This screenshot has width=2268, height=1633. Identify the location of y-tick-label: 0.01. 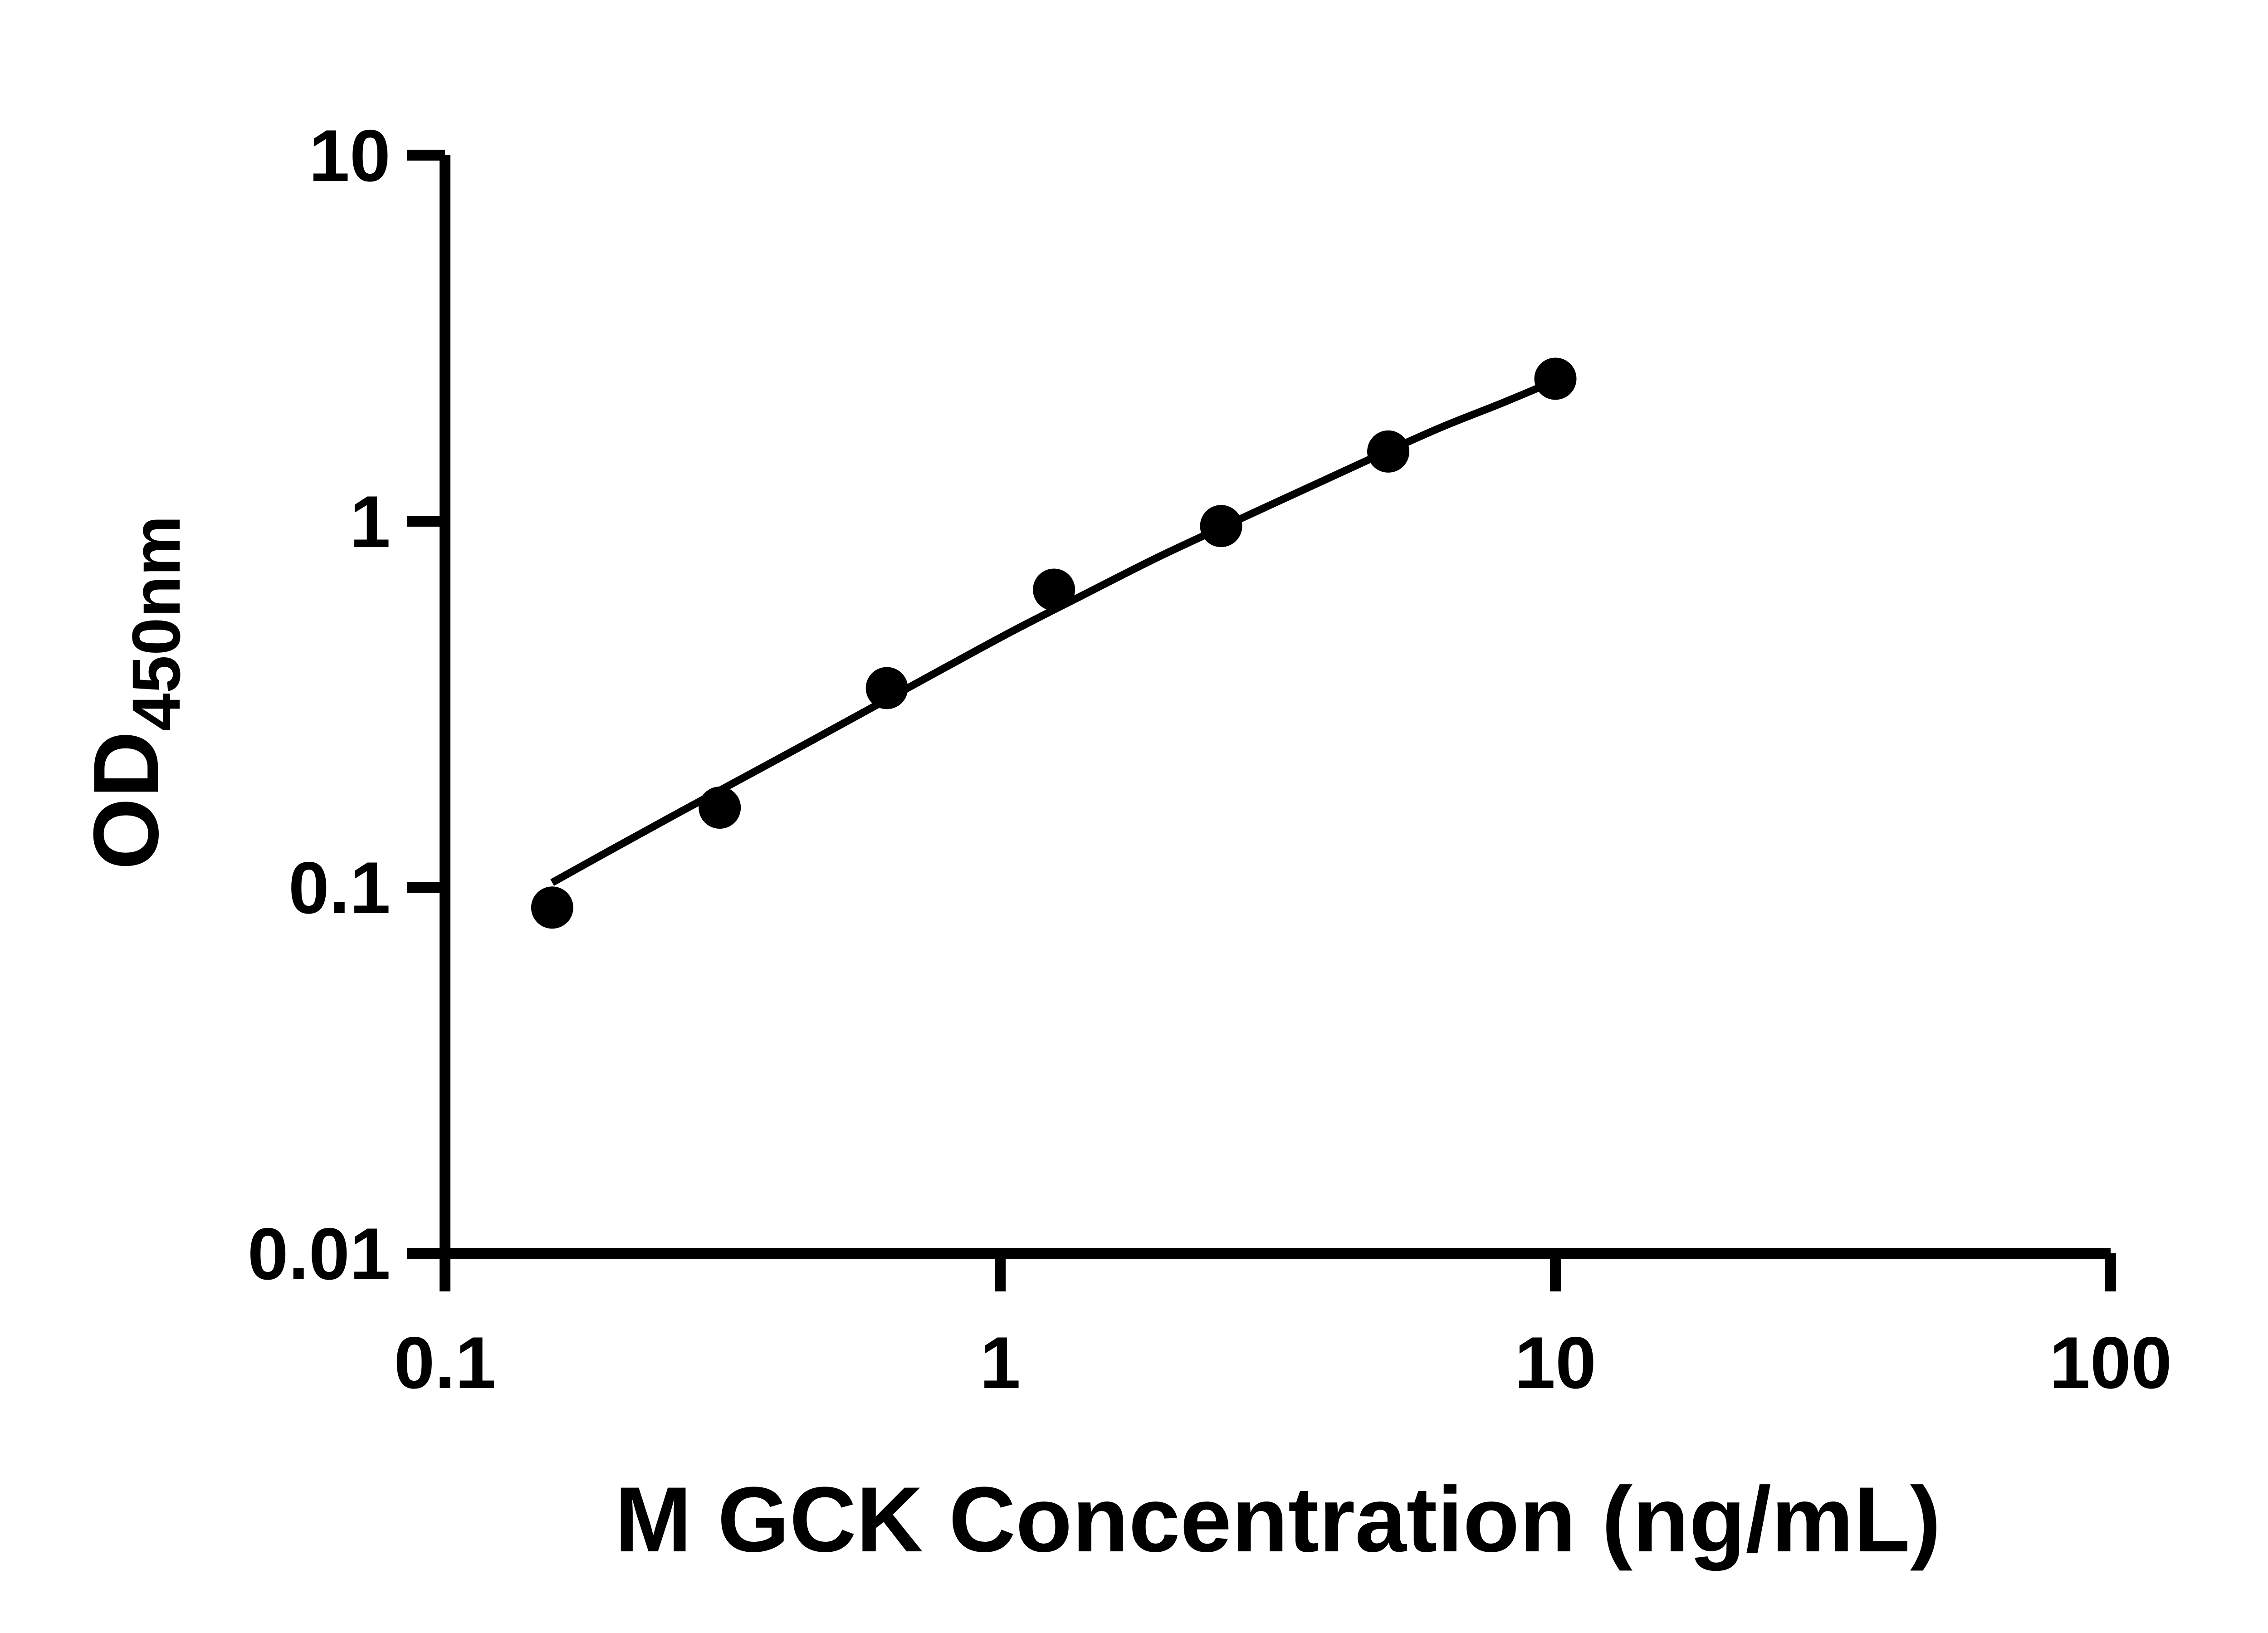
(319, 1254).